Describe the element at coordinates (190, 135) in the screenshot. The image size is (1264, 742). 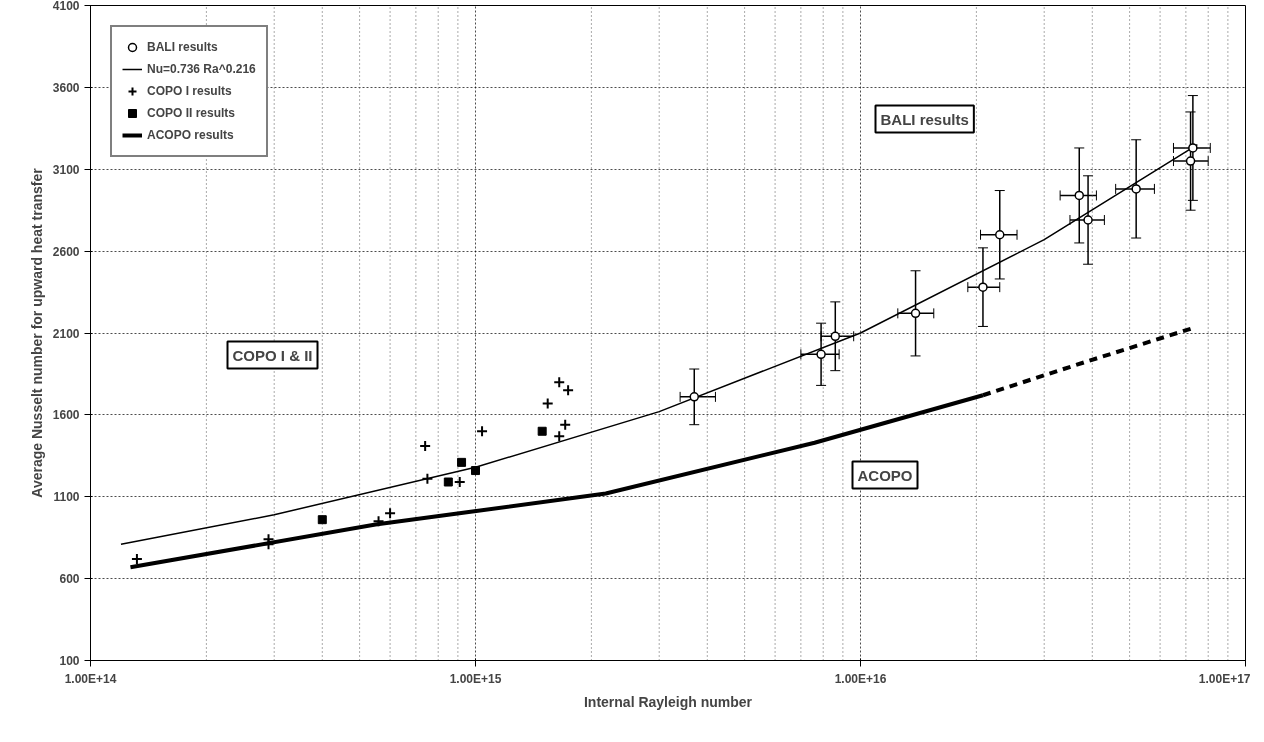
I see `legend-label: ACOPO results` at that location.